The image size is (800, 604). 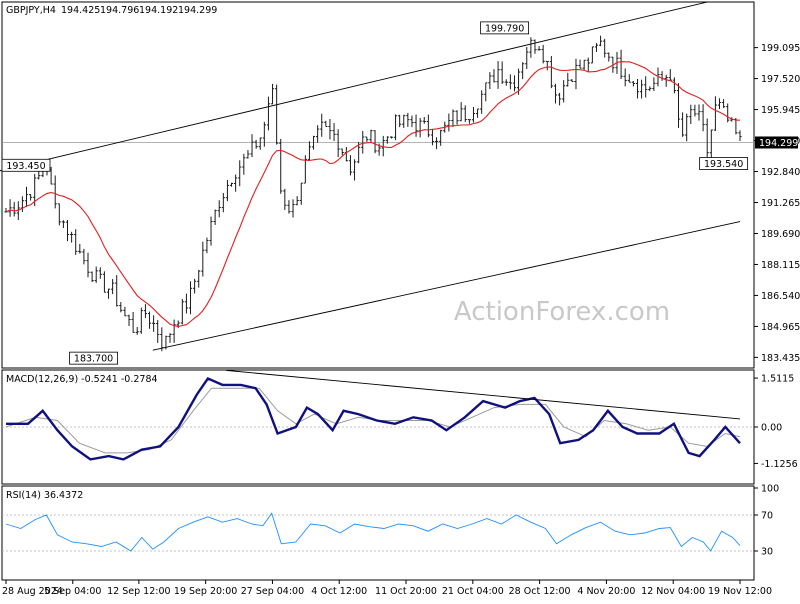 What do you see at coordinates (780, 79) in the screenshot?
I see `price-tick-label: 197.520` at bounding box center [780, 79].